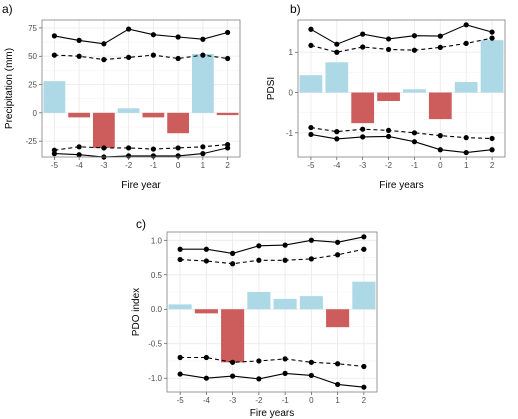 This screenshot has height=419, width=518. Describe the element at coordinates (104, 165) in the screenshot. I see `x-tick-label: -3` at that location.